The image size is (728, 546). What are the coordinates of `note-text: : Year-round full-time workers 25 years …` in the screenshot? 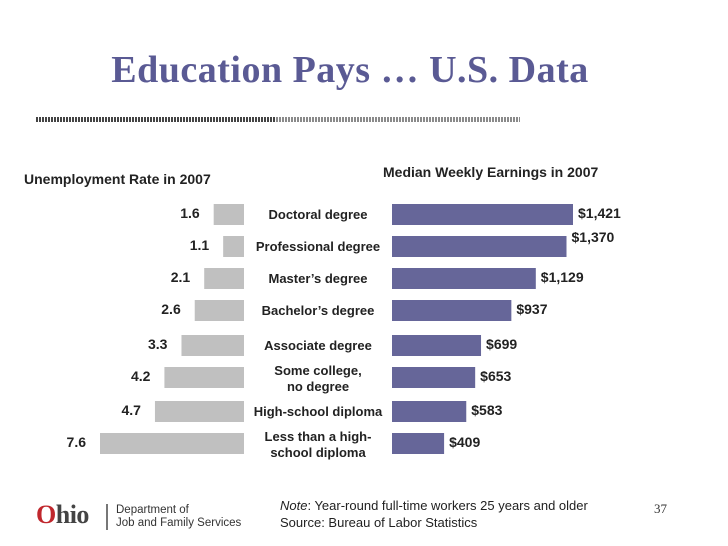 It's located at (447, 505).